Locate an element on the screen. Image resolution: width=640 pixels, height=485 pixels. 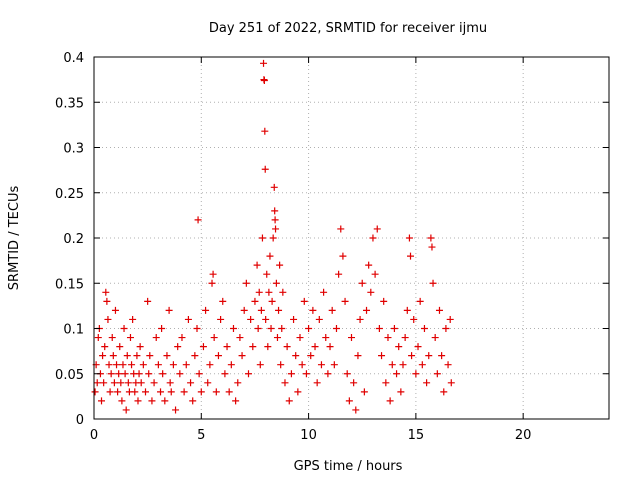
y-tick-label: 0.05 is located at coordinates (69, 375).